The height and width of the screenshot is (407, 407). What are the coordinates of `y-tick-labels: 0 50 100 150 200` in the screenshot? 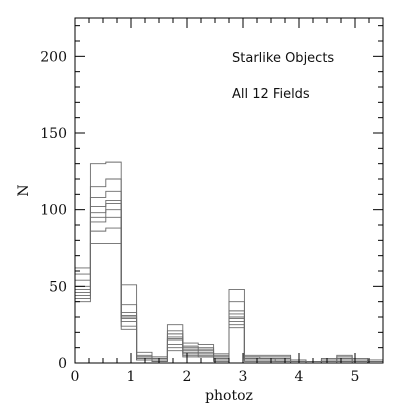 It's located at (53, 210).